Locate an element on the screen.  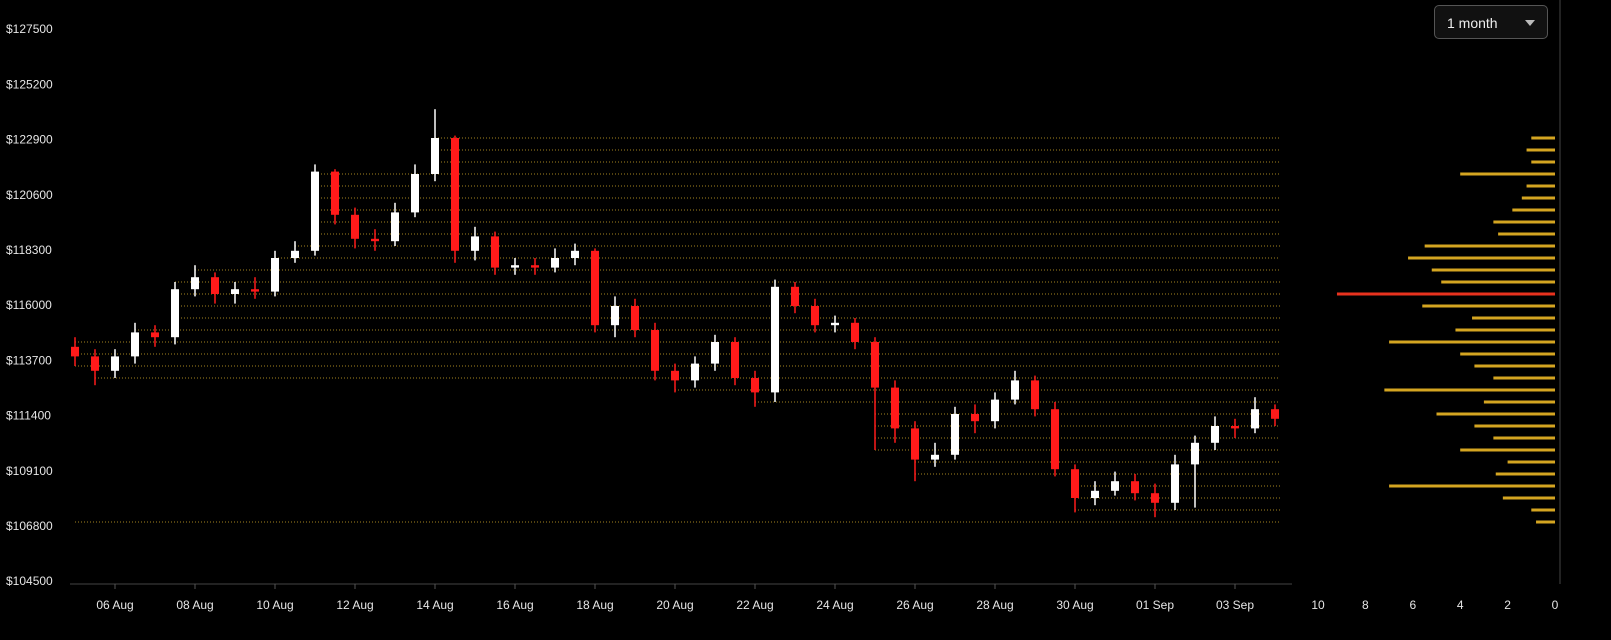
profile-tick-label: 6 is located at coordinates (1412, 605).